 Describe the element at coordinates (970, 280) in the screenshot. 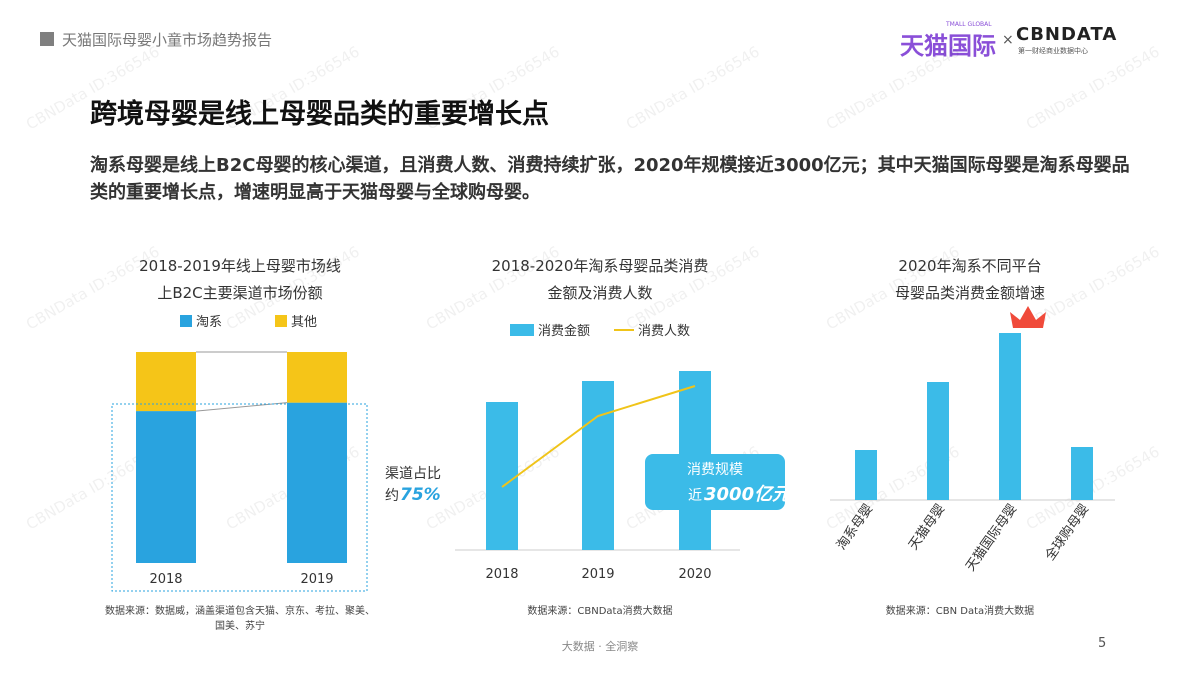

I see `chart3-title: 2020年淘系不同平台 母婴品类消费金额增速` at that location.